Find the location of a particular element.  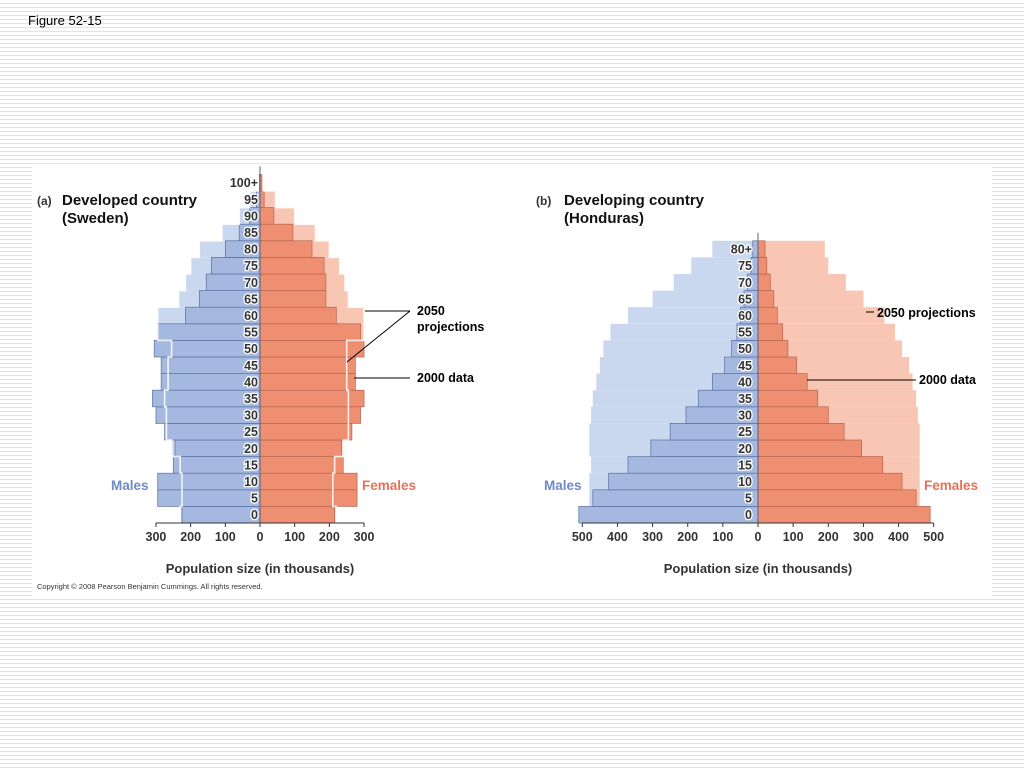

x-tick-label-0: 300 is located at coordinates (156, 537).